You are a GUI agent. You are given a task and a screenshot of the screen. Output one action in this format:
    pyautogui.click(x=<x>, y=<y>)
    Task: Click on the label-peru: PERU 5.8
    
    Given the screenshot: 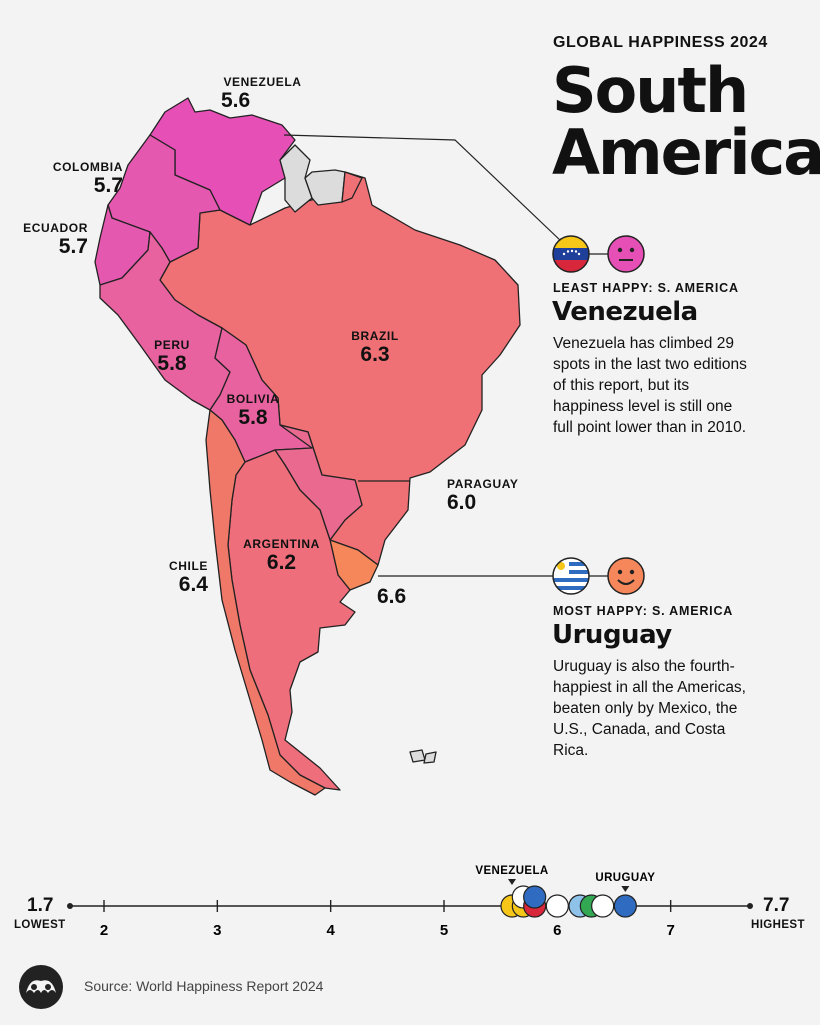 What is the action you would take?
    pyautogui.click(x=172, y=357)
    